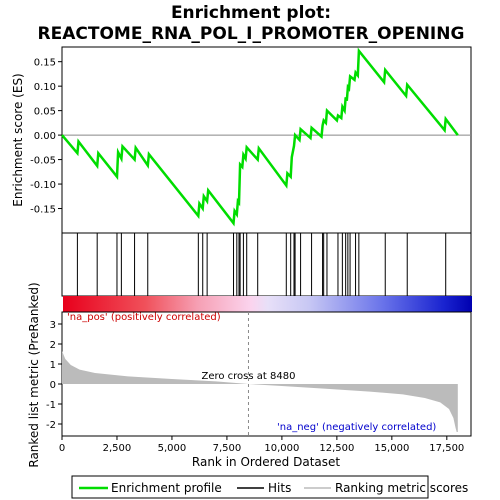 This screenshot has height=500, width=500. I want to click on rank-ytick-label: -2, so click(51, 425).